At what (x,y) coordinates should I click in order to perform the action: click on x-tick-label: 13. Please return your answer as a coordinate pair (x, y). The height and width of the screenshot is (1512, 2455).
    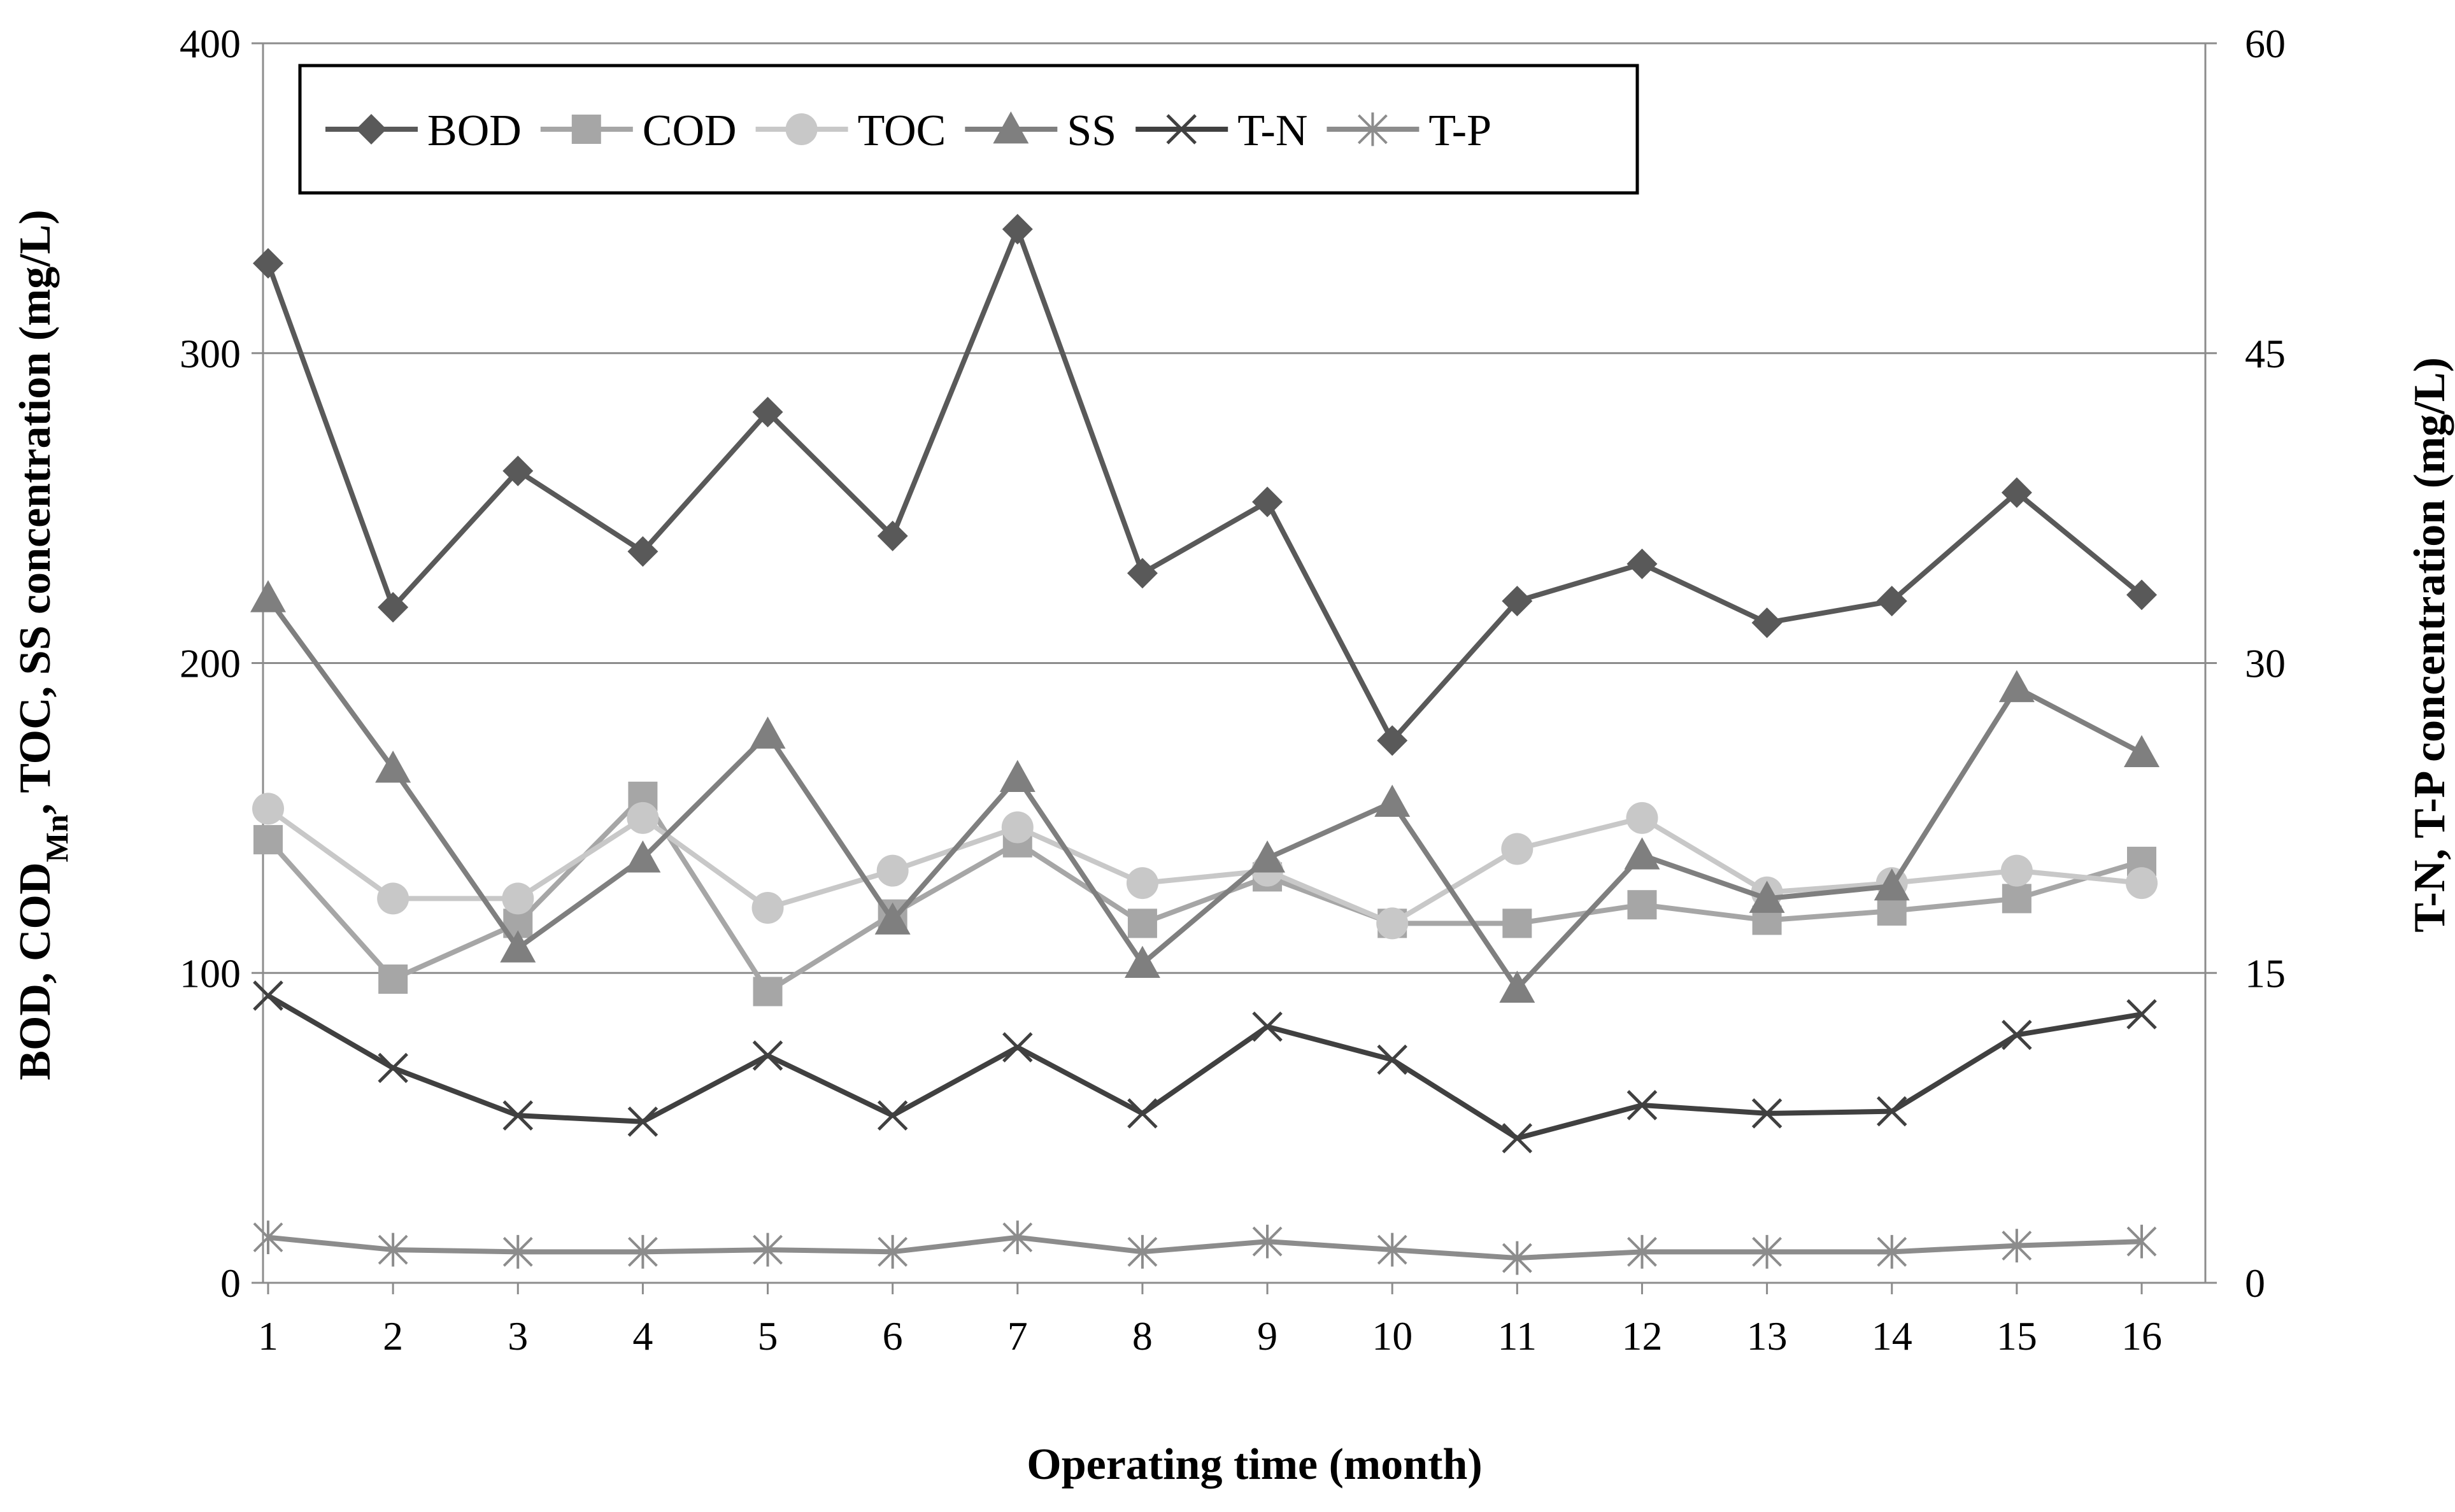
    Looking at the image, I should click on (1767, 1336).